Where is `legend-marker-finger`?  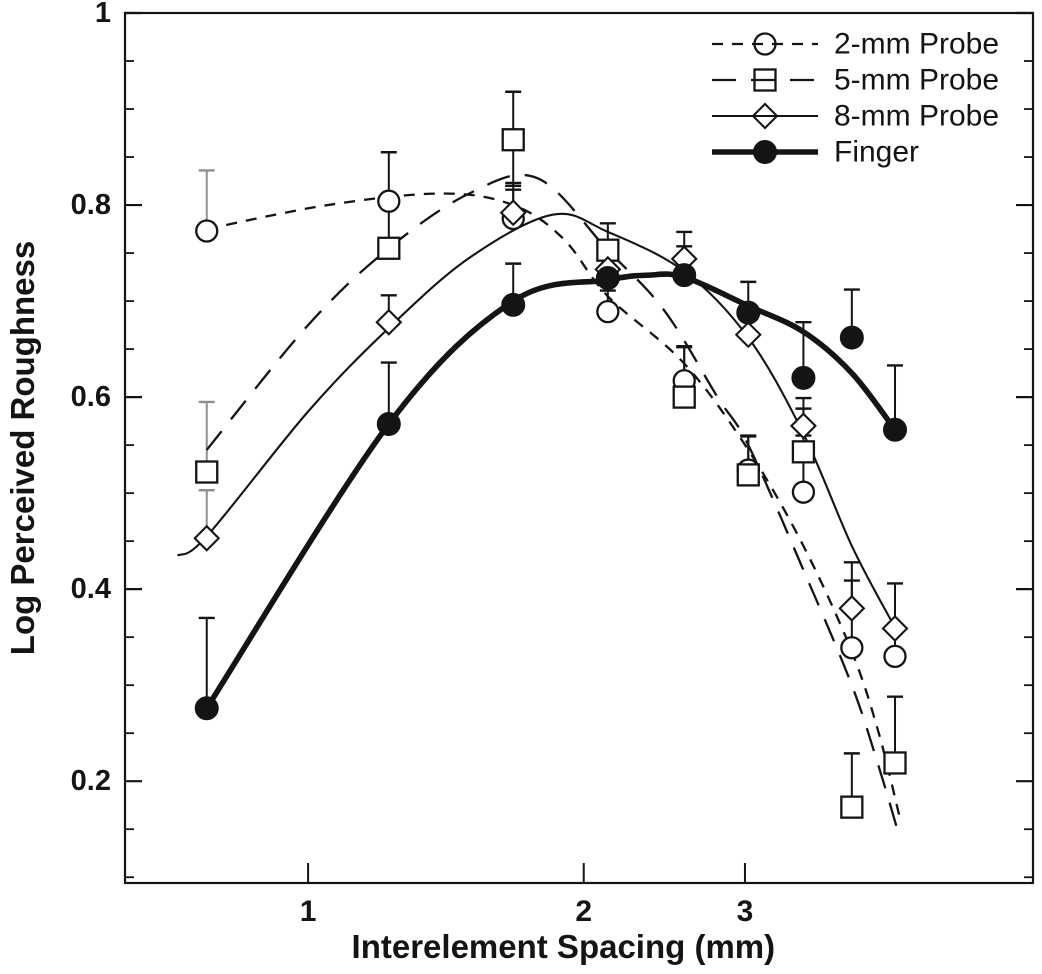 legend-marker-finger is located at coordinates (765, 152).